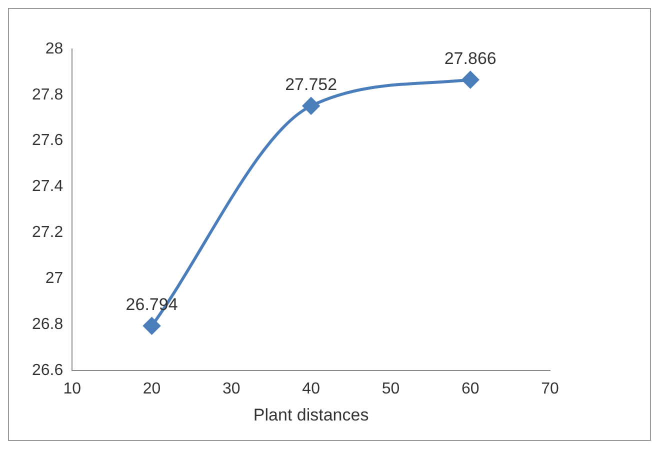 Image resolution: width=659 pixels, height=449 pixels. Describe the element at coordinates (48, 95) in the screenshot. I see `y-tick-label: 27.8` at that location.